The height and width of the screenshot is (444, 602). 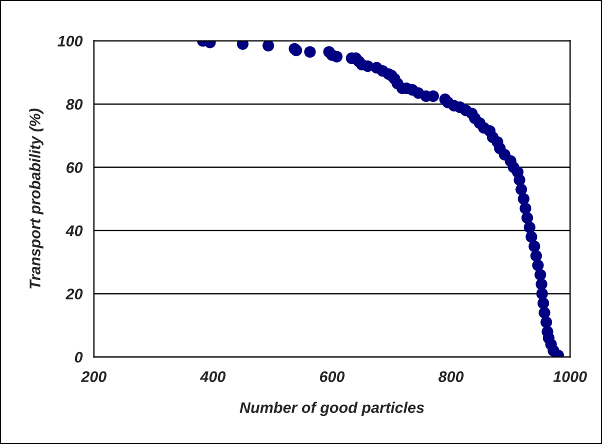 I want to click on y-axis-title: Transport probability (%), so click(x=36, y=198).